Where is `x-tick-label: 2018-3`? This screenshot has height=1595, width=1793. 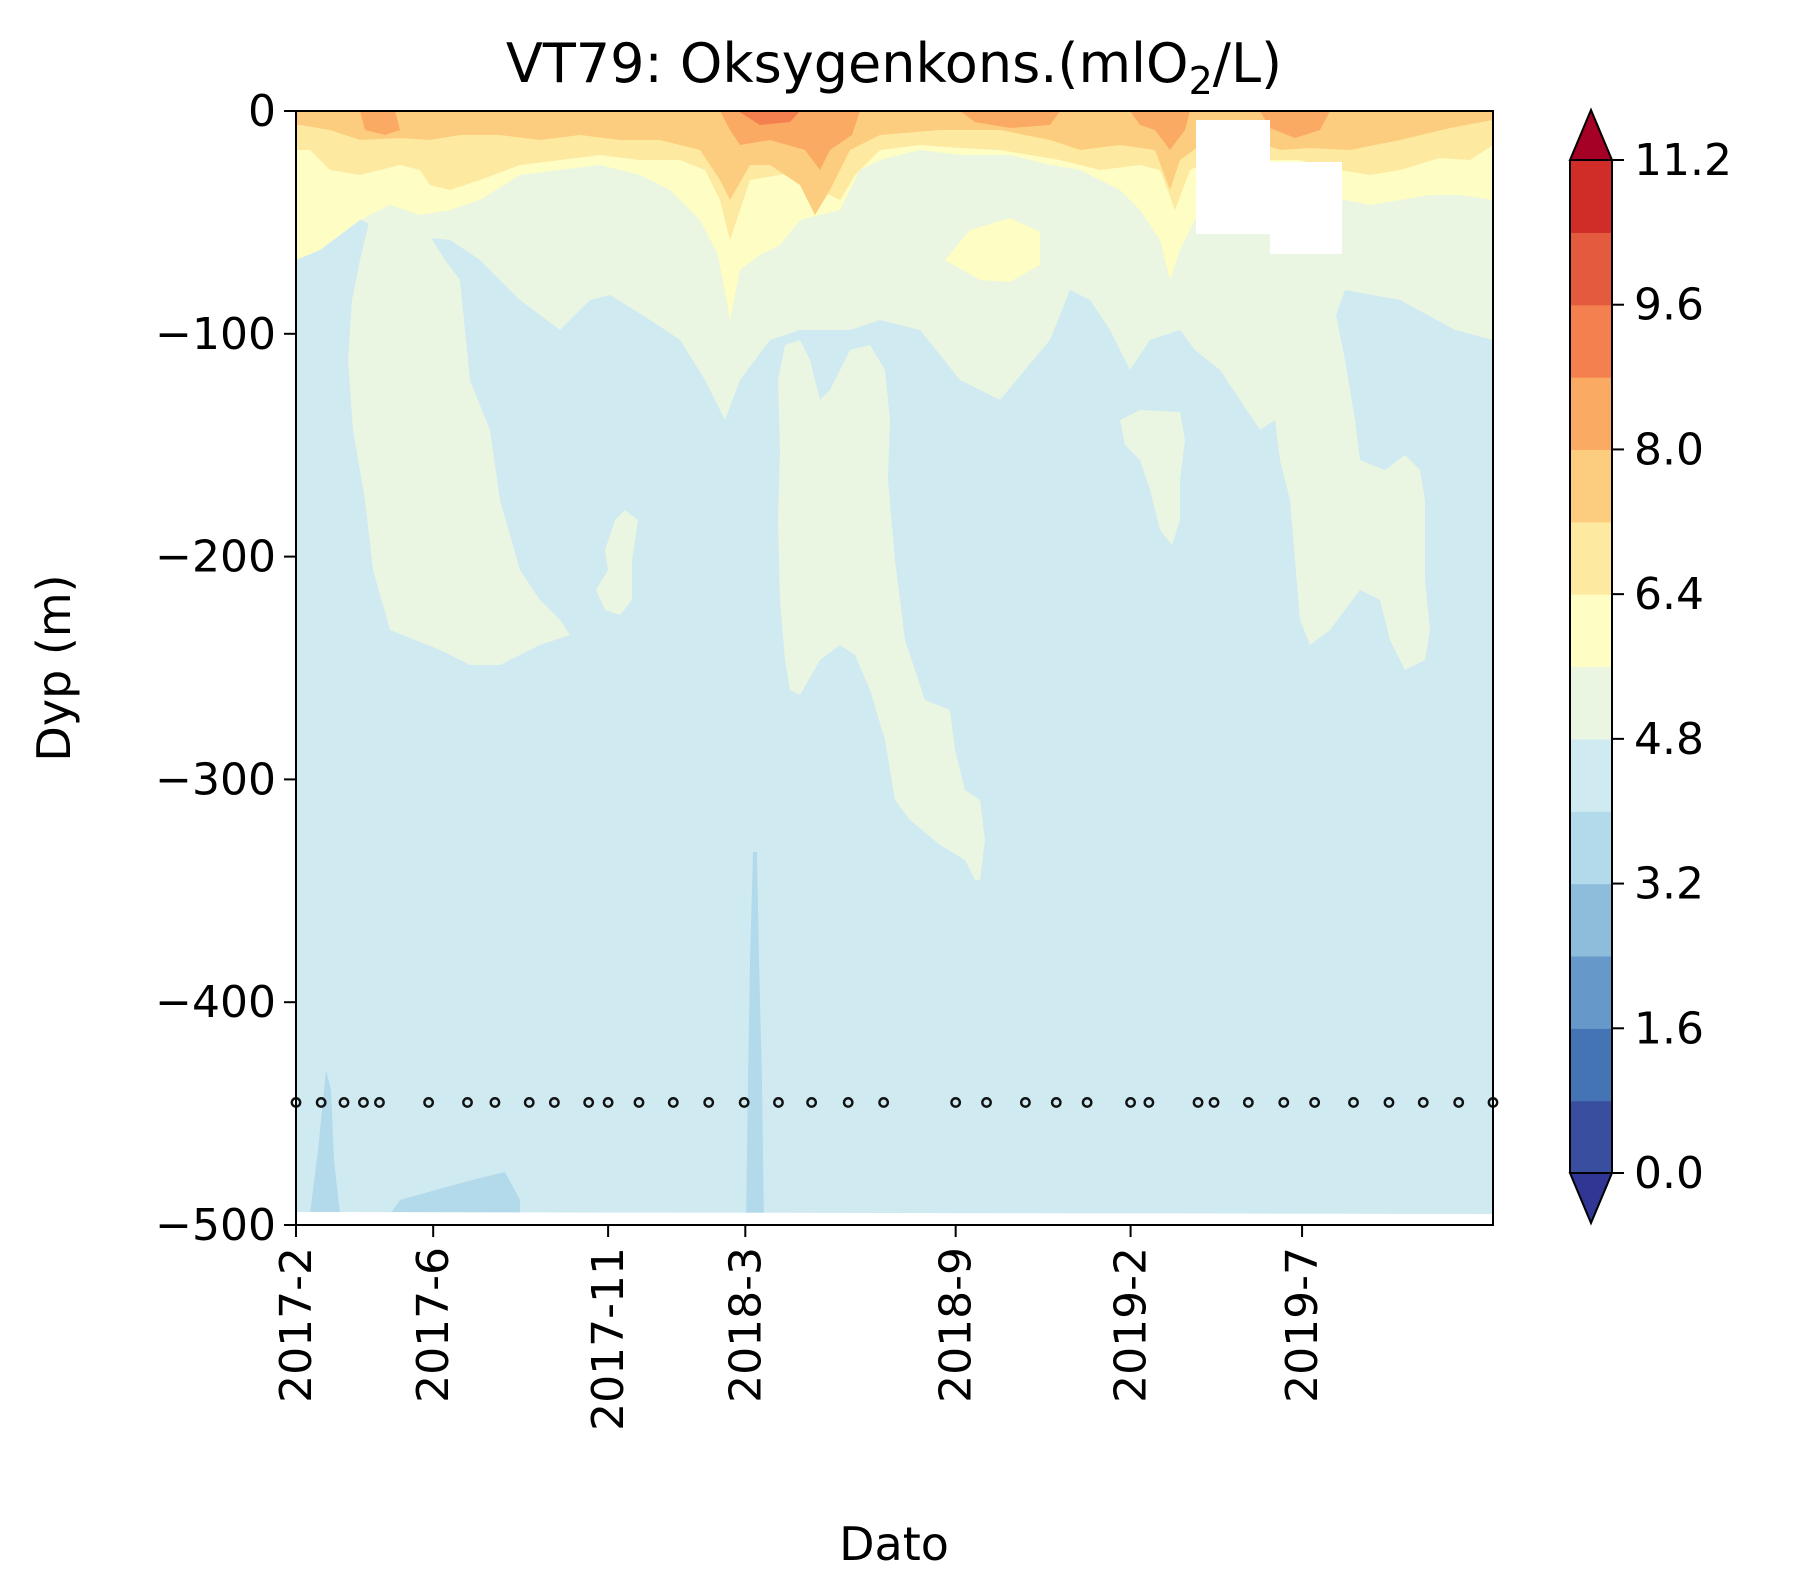
x-tick-label: 2018-3 is located at coordinates (745, 1325).